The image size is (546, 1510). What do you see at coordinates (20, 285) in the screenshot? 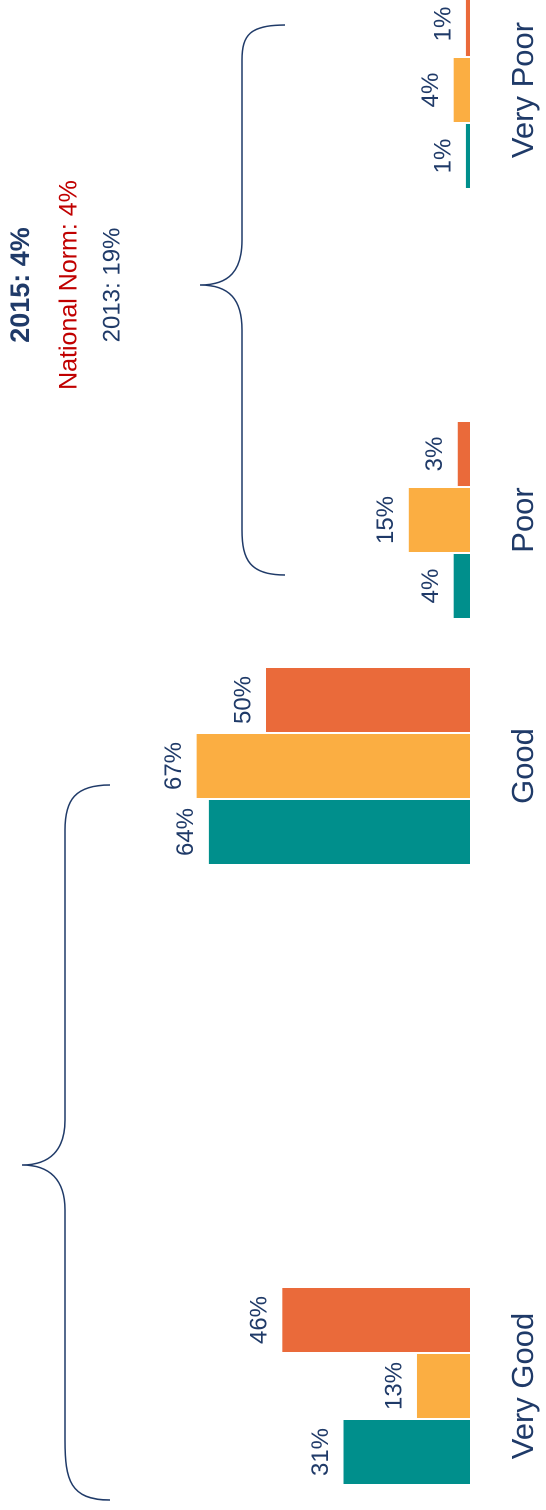
I see `annotation: 2015: 4%` at bounding box center [20, 285].